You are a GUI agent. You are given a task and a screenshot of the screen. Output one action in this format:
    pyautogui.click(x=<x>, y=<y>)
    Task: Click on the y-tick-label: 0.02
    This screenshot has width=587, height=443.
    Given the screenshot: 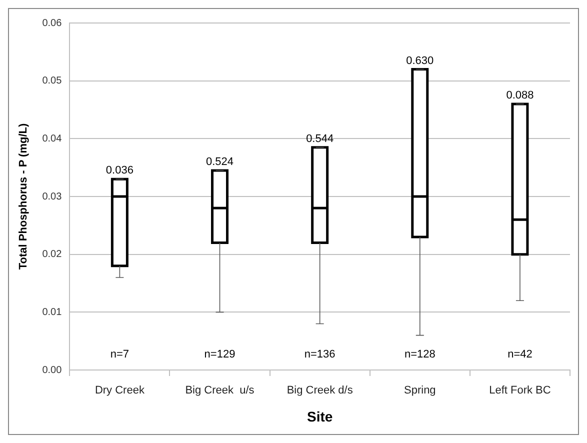 What is the action you would take?
    pyautogui.click(x=52, y=254)
    